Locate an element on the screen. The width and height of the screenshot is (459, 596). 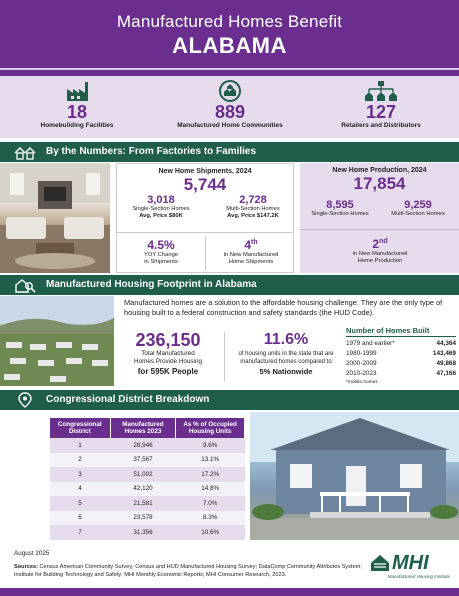
period: 2010-2023 is located at coordinates (361, 373).